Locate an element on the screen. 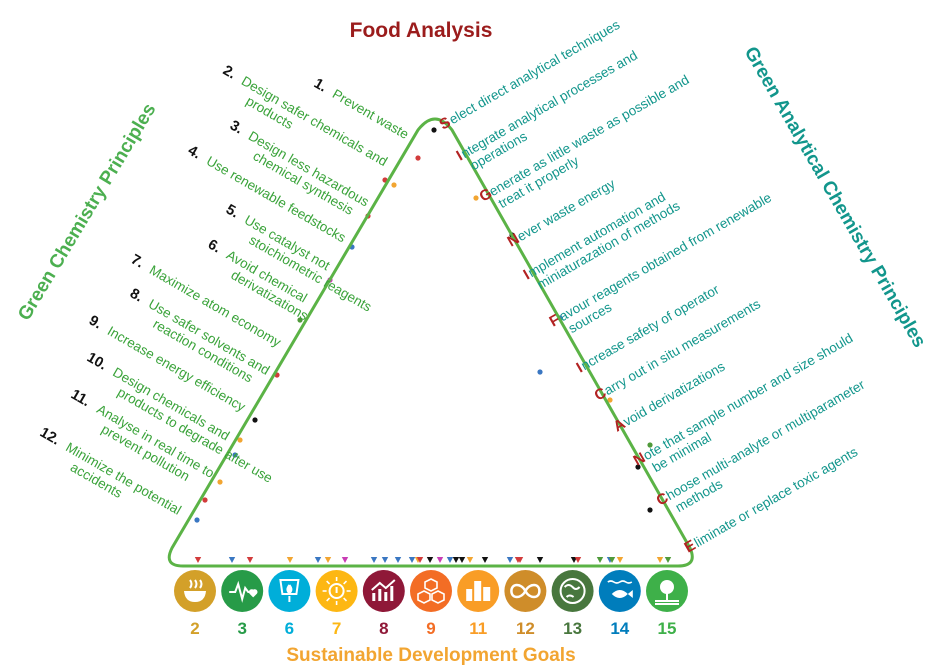 This screenshot has height=672, width=951. sdg-number: 9 is located at coordinates (430, 628).